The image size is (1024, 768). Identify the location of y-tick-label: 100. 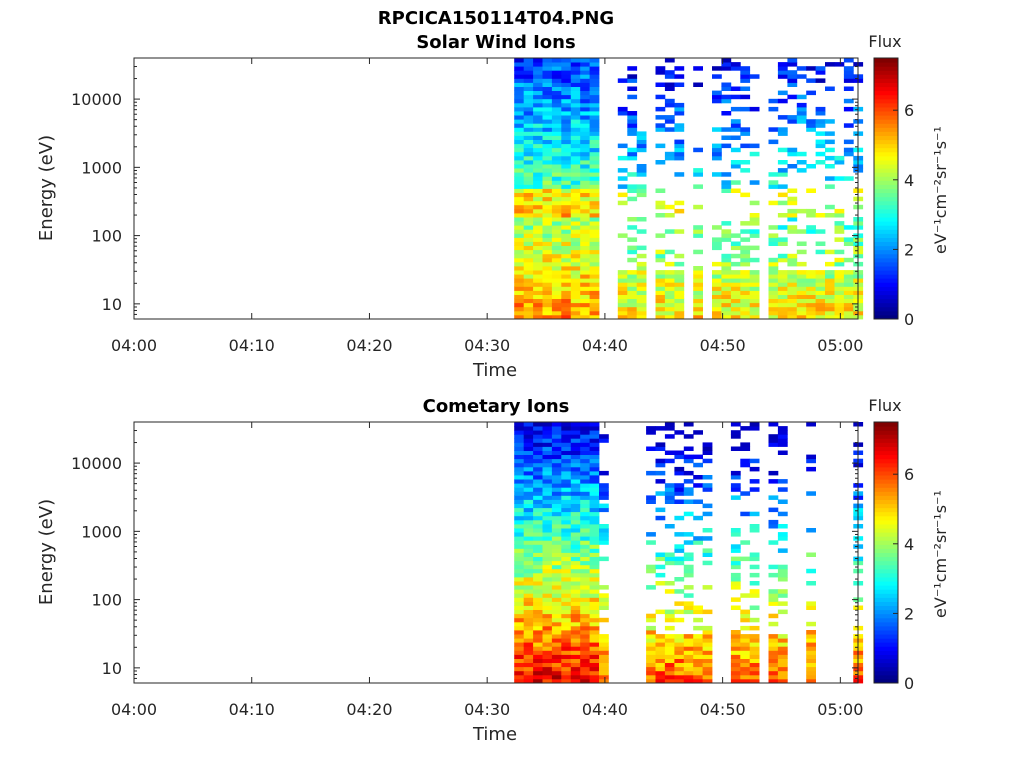
(106, 236).